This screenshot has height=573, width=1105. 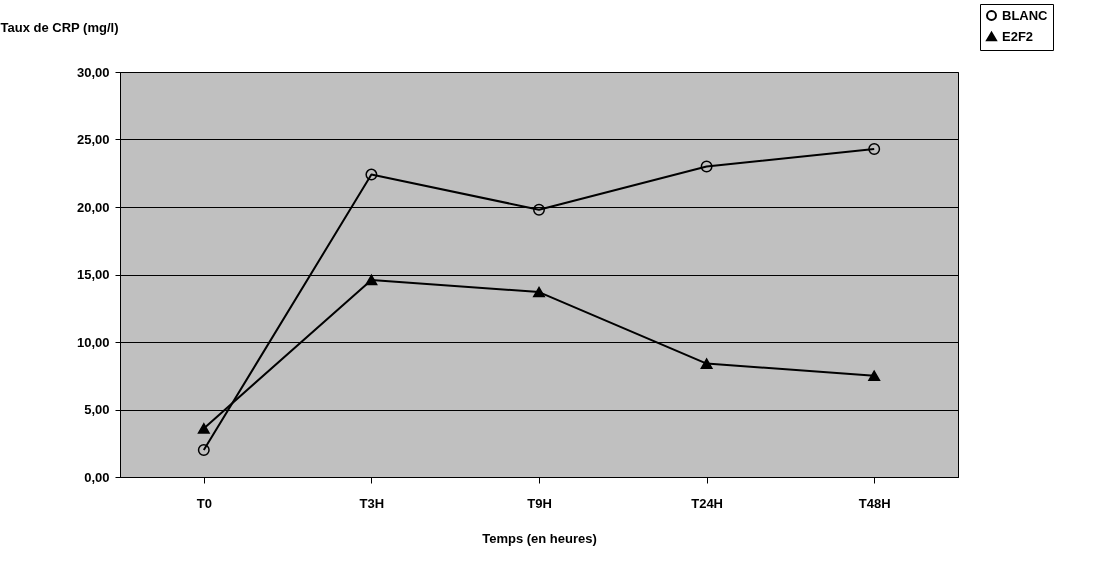 What do you see at coordinates (539, 538) in the screenshot?
I see `x-axis-title: Temps (en heures)` at bounding box center [539, 538].